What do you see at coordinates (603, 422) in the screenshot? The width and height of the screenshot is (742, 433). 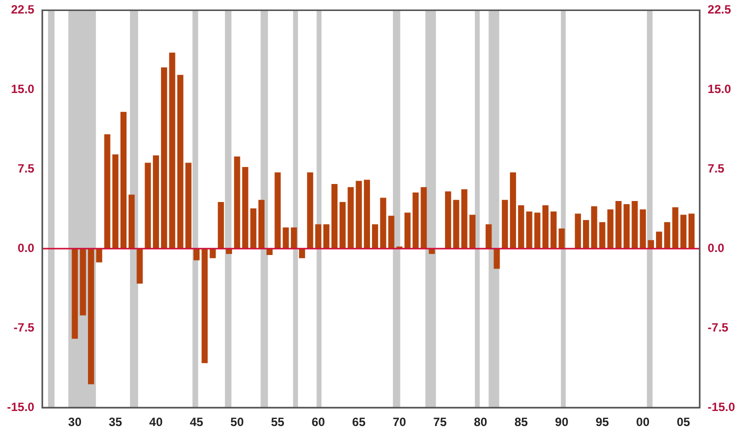 I see `x-tick-label: 95` at bounding box center [603, 422].